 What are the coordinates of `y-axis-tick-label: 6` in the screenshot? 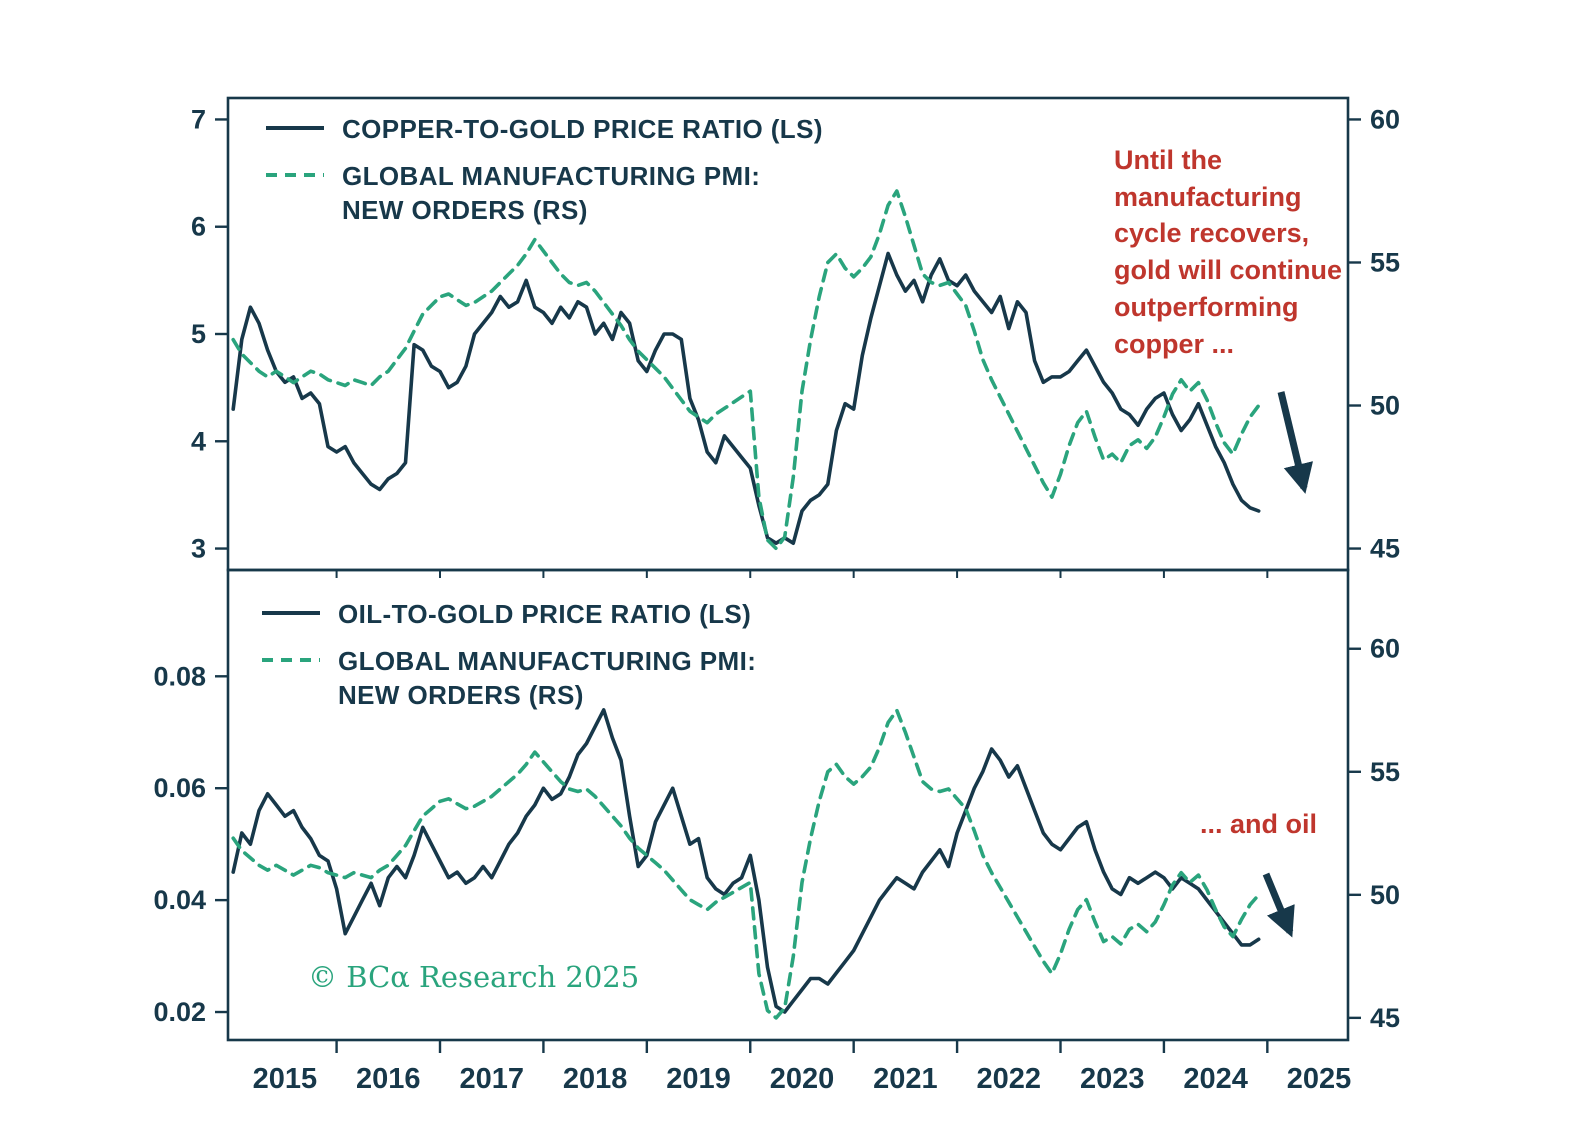 It's located at (198, 227).